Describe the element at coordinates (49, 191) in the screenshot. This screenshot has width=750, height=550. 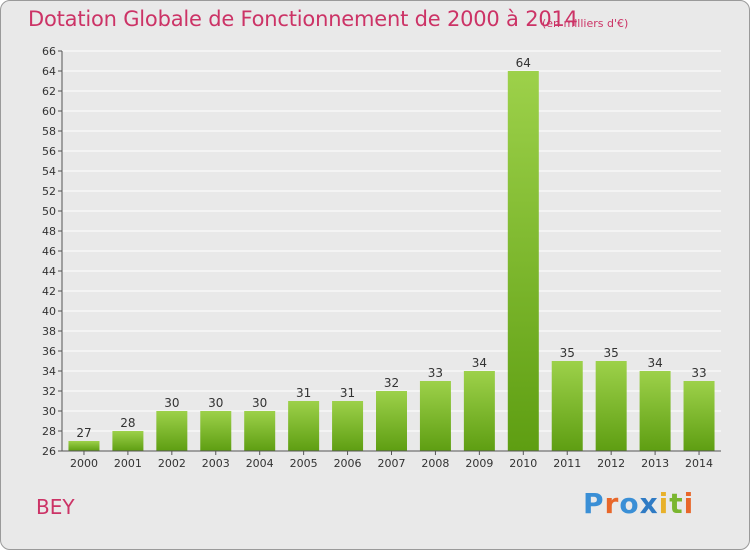
I see `y-tick-label: 52` at that location.